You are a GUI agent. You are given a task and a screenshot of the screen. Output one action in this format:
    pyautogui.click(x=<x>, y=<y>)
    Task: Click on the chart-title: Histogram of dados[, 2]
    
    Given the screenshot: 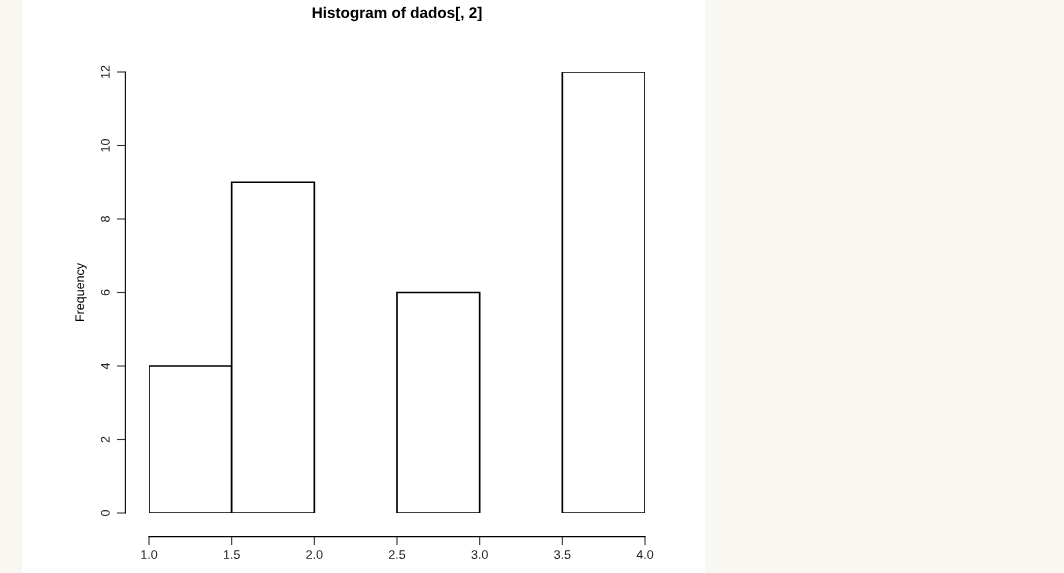 What is the action you would take?
    pyautogui.click(x=397, y=14)
    